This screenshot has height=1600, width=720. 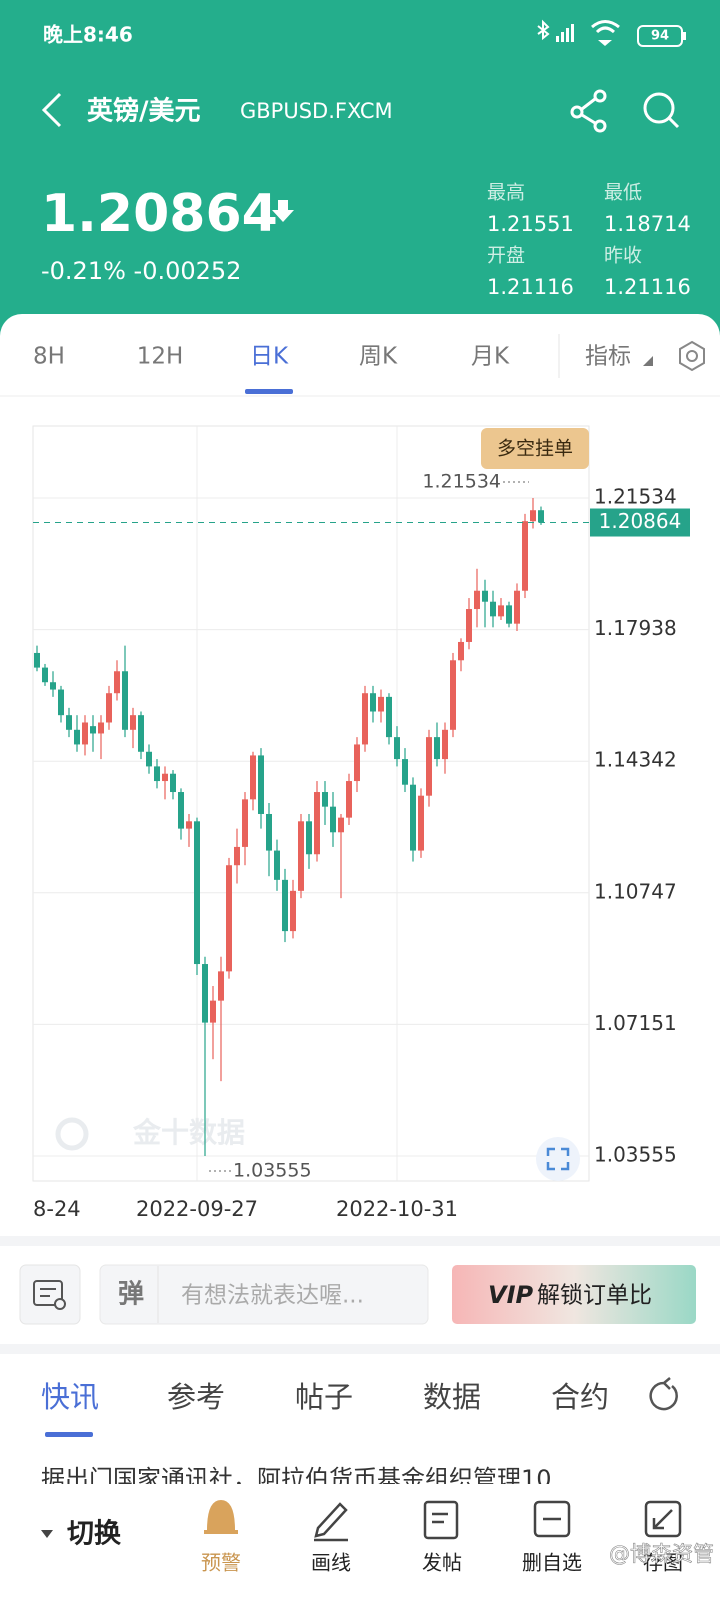 I want to click on record-icon, so click(x=49, y=1295).